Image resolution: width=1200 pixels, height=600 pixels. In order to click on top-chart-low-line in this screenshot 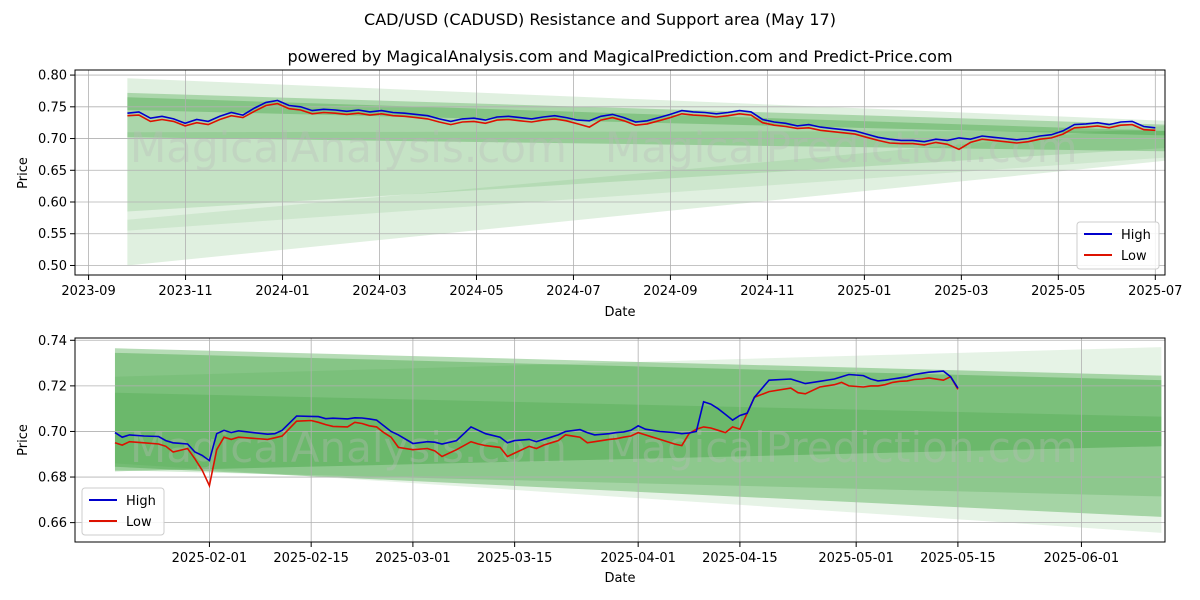, I will do `click(641, 126)`.